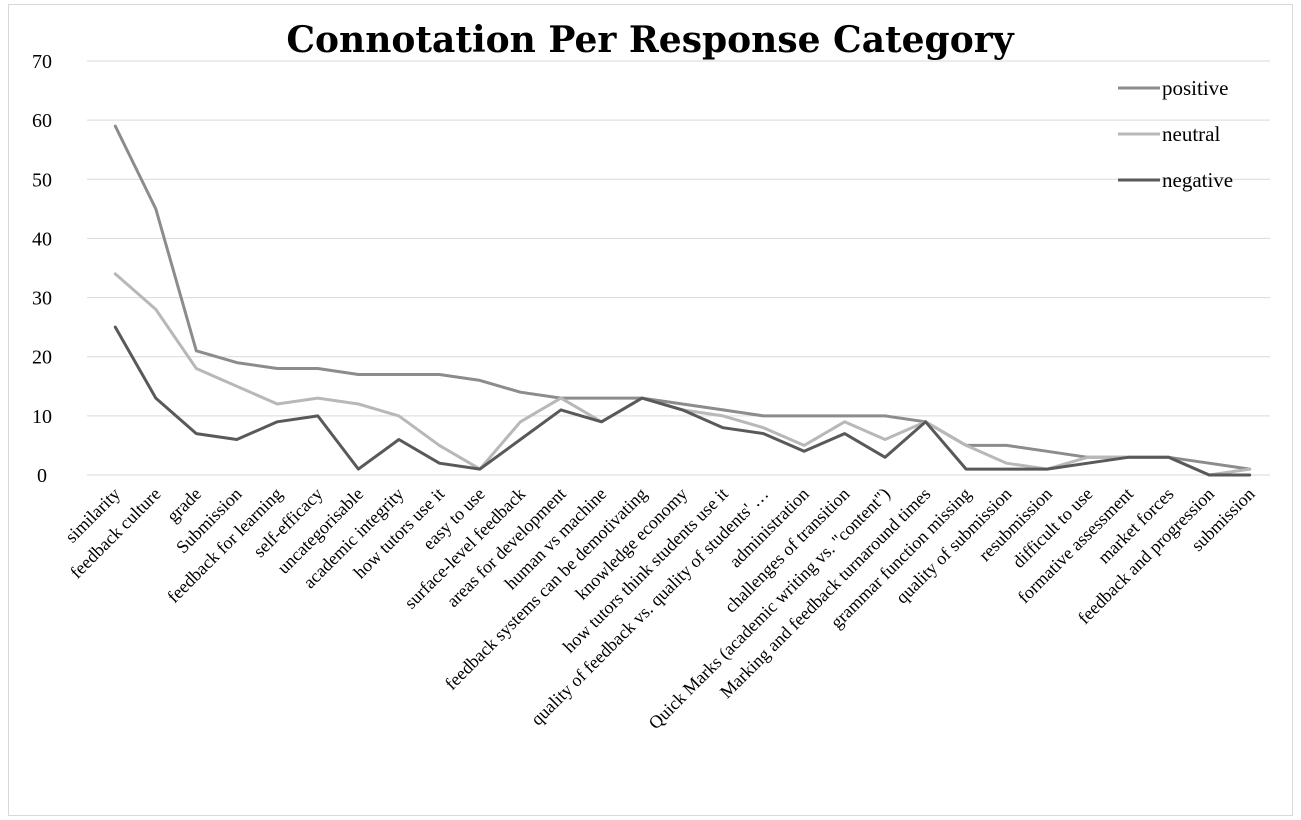 The height and width of the screenshot is (820, 1301). I want to click on y-tick-label: 40, so click(42, 239).